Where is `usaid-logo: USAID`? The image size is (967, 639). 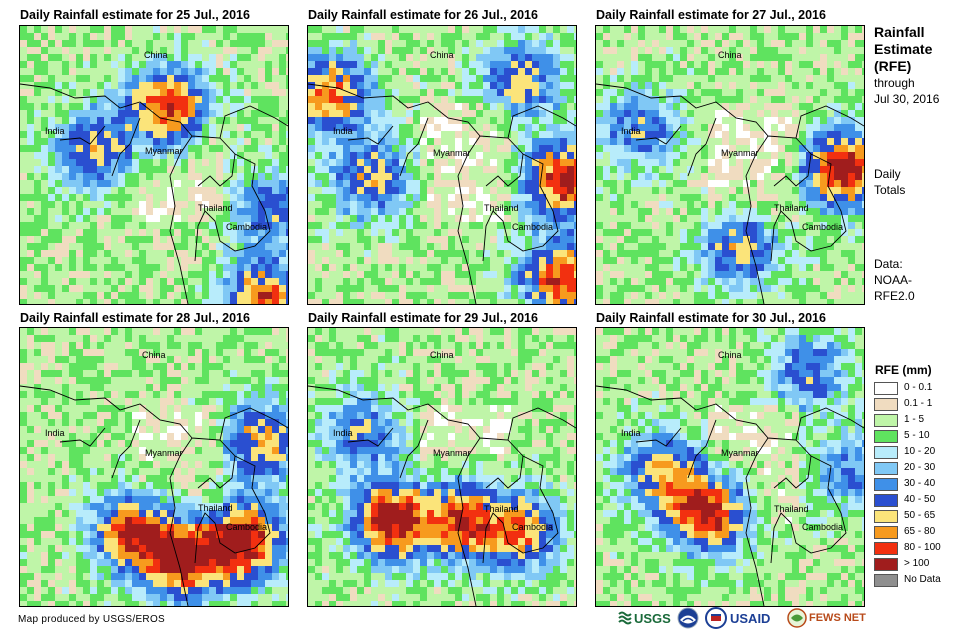
usaid-logo: USAID is located at coordinates (737, 618).